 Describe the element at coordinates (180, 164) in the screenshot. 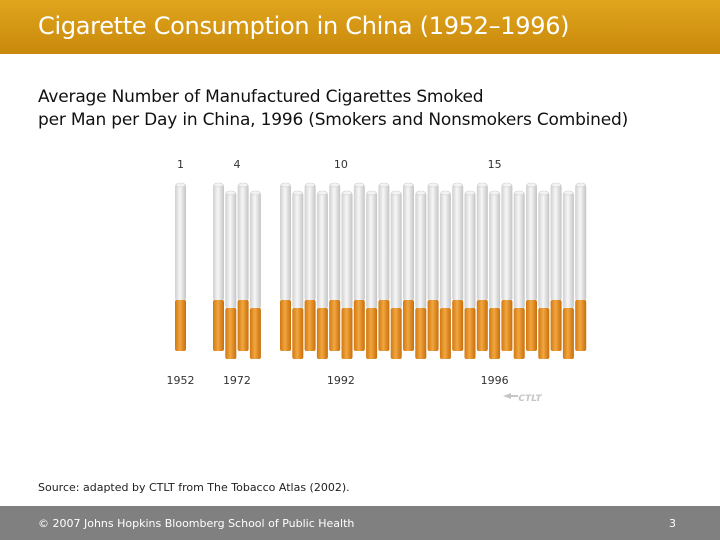

I see `value-label-1952: 1` at that location.